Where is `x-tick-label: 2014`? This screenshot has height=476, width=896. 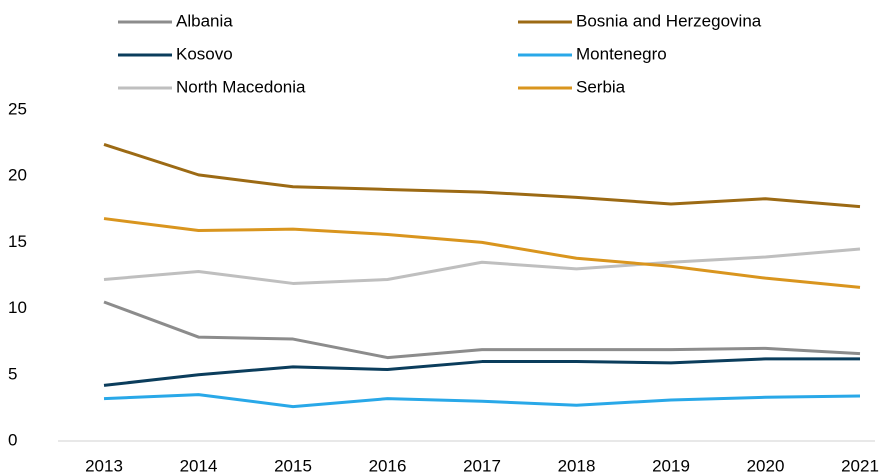 x-tick-label: 2014 is located at coordinates (199, 465).